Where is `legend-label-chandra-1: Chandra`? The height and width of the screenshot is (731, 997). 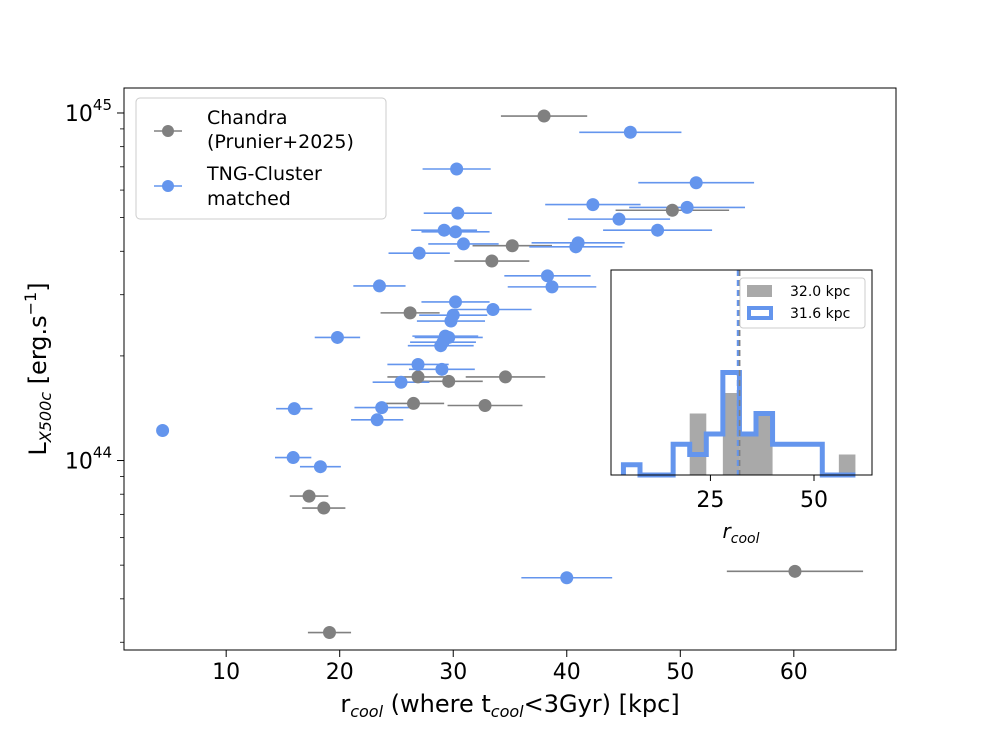
legend-label-chandra-1: Chandra is located at coordinates (247, 118).